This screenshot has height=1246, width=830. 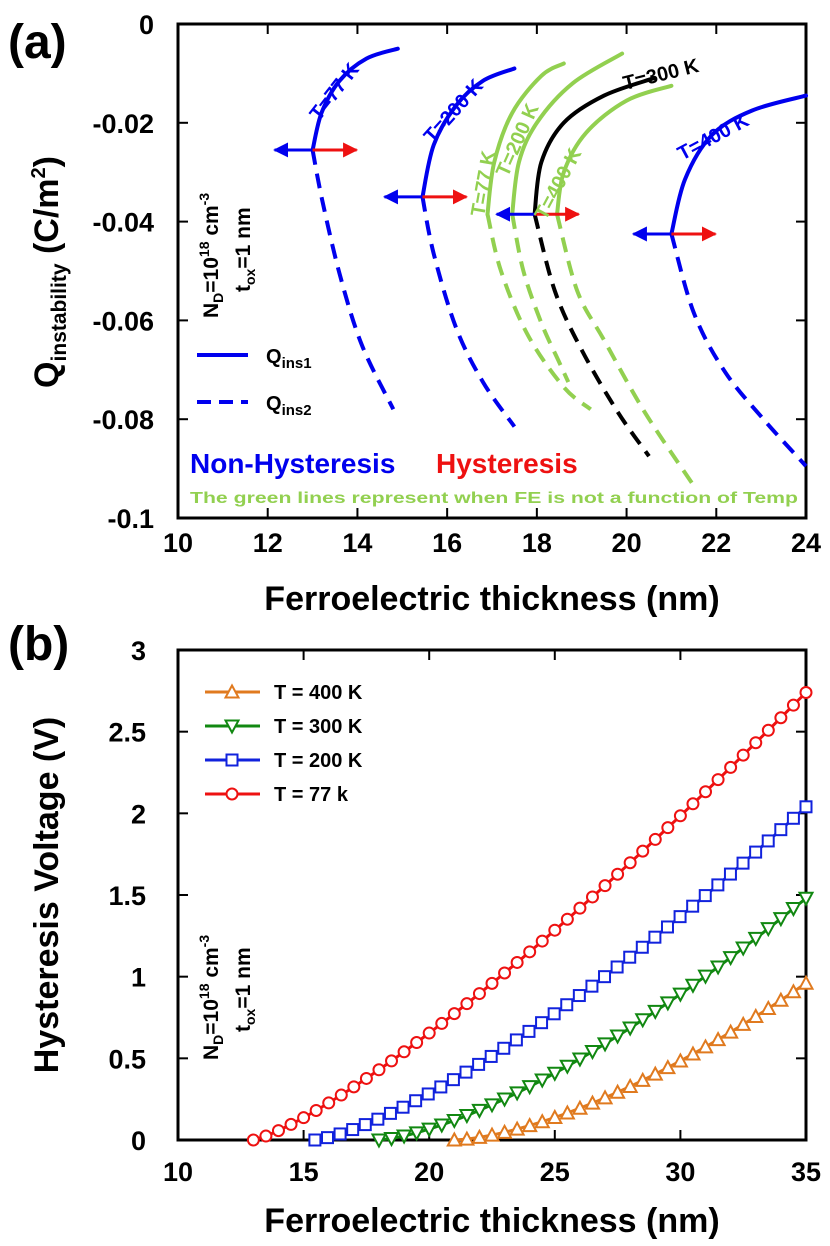 I want to click on y-tick-label-b: 1.5, so click(x=127, y=896).